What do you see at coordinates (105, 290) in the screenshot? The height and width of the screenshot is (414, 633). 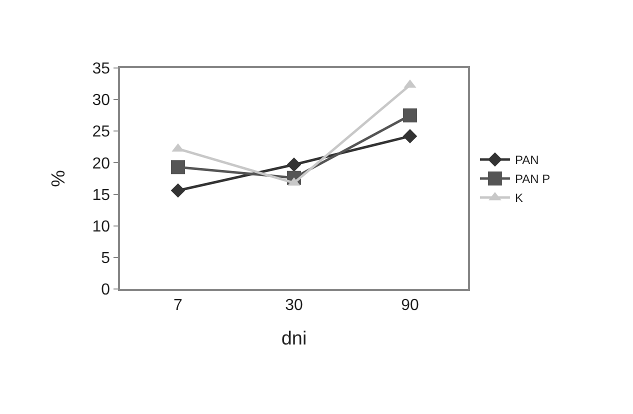 I see `y-tick-label: 0` at bounding box center [105, 290].